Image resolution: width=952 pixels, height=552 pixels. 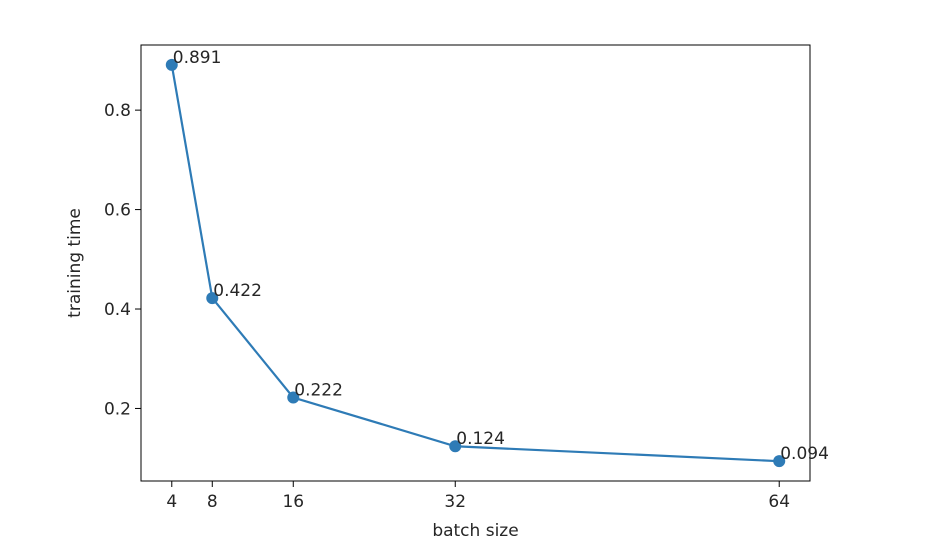 I want to click on x-tick-label: 4, so click(x=171, y=502).